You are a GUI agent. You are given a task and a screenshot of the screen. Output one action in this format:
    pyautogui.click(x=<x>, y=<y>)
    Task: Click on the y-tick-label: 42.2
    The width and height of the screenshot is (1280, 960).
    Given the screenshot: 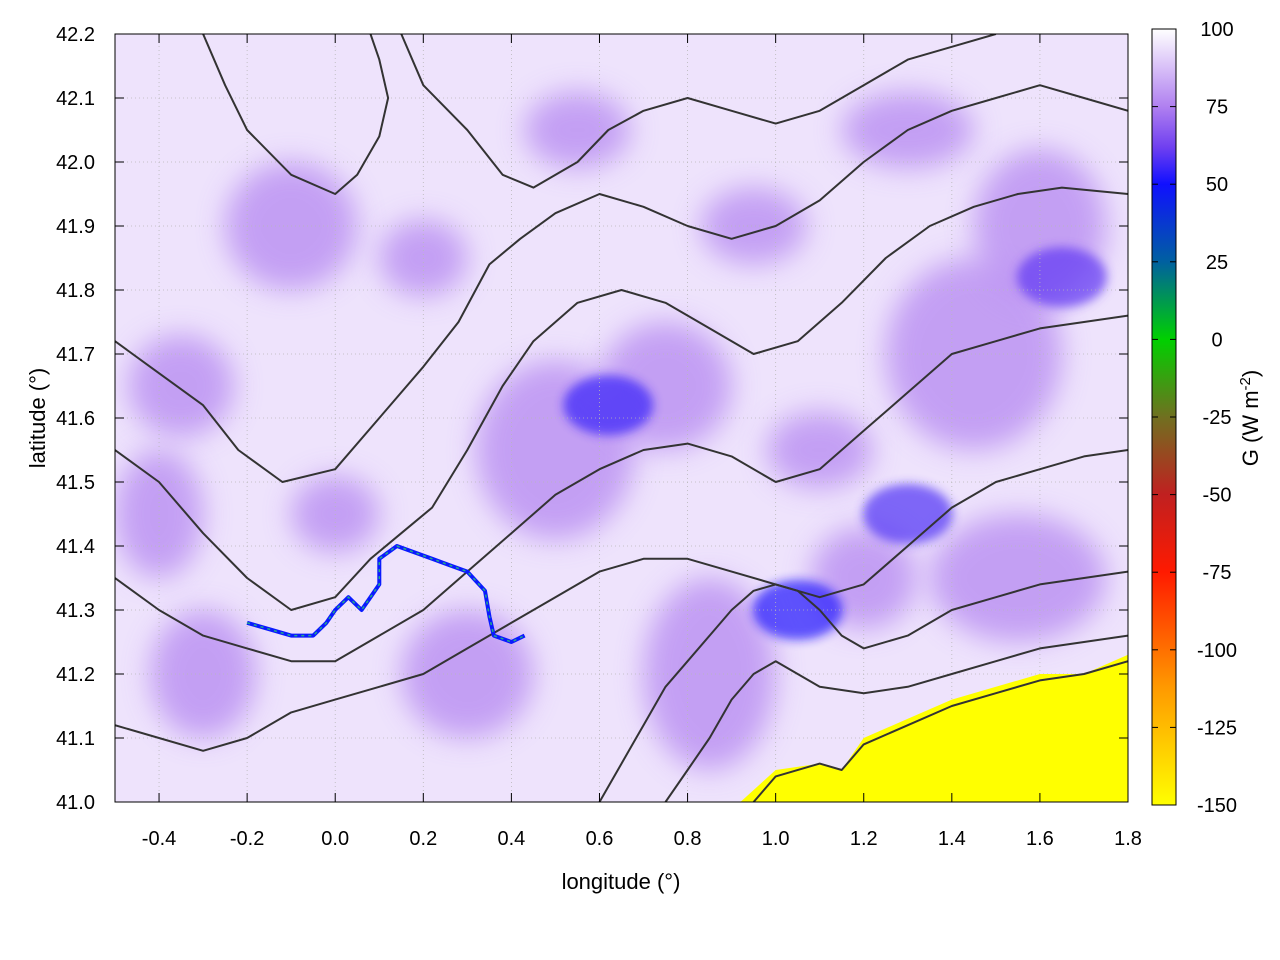 What is the action you would take?
    pyautogui.click(x=75, y=35)
    